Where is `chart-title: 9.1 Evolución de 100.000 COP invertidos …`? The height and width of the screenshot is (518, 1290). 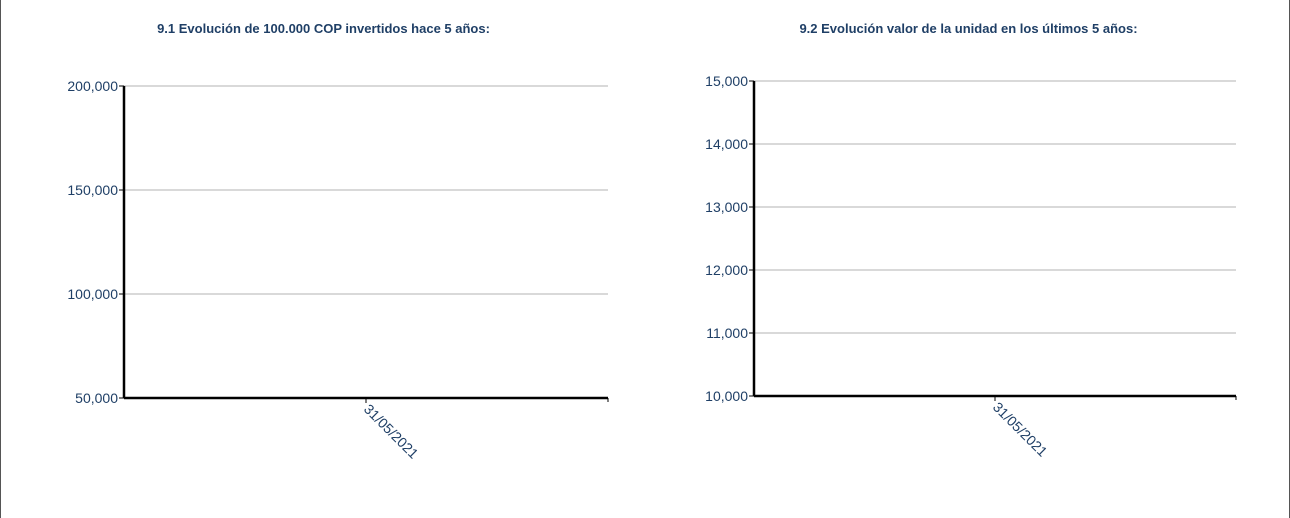 chart-title: 9.1 Evolución de 100.000 COP invertidos … is located at coordinates (323, 28).